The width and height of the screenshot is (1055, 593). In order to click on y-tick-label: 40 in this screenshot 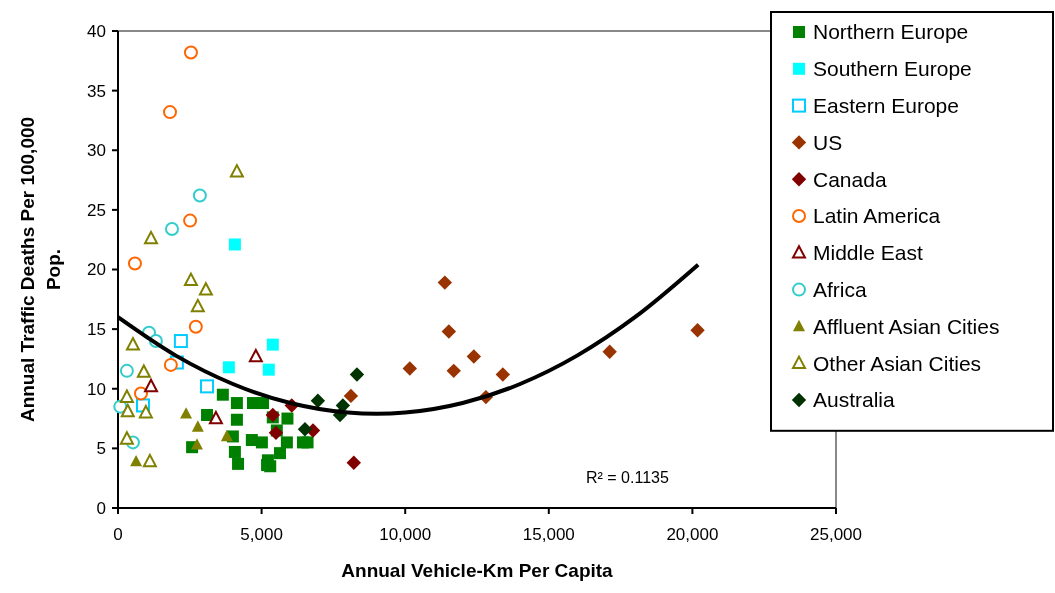, I will do `click(96, 31)`.